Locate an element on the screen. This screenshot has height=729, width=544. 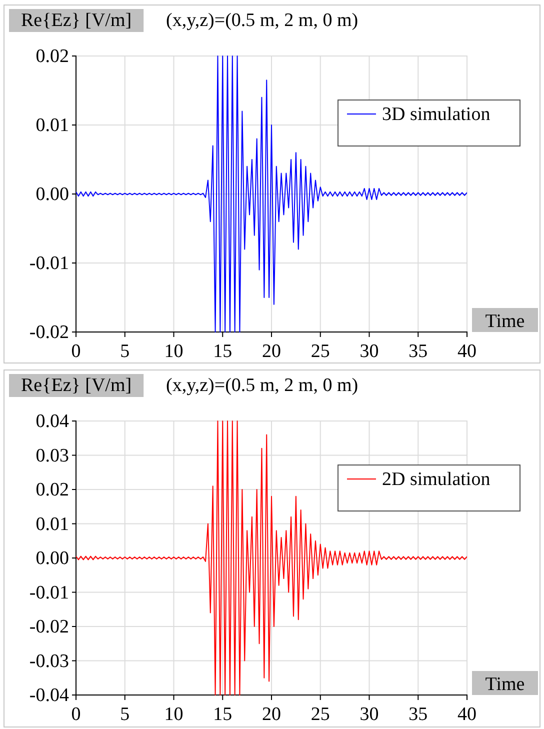
y-tick-label: -0.04 is located at coordinates (49, 695).